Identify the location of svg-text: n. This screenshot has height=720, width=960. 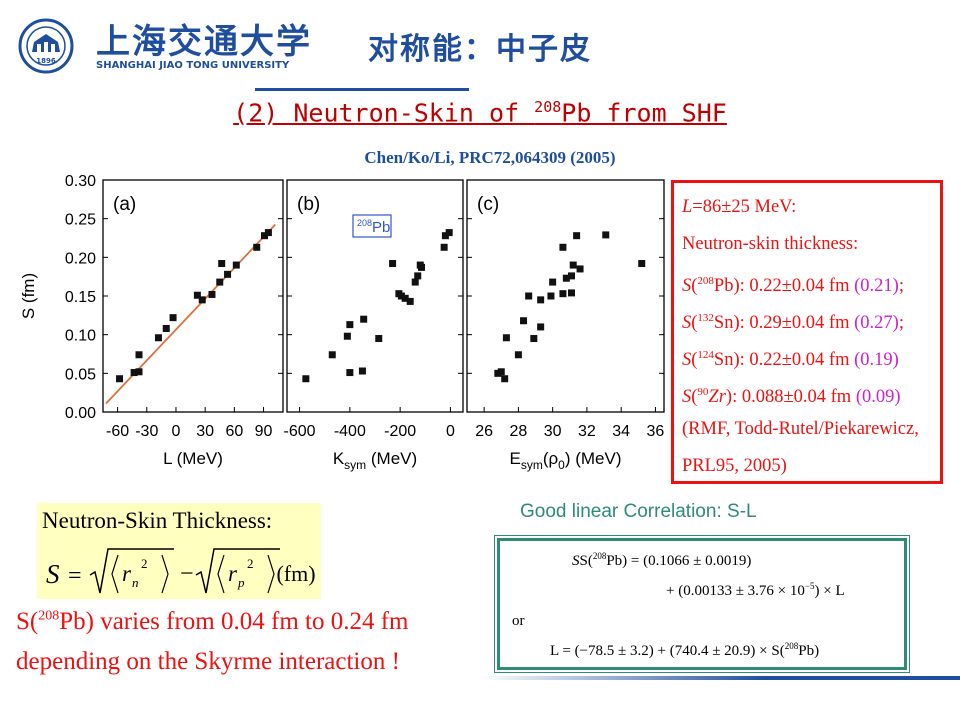
(135, 582).